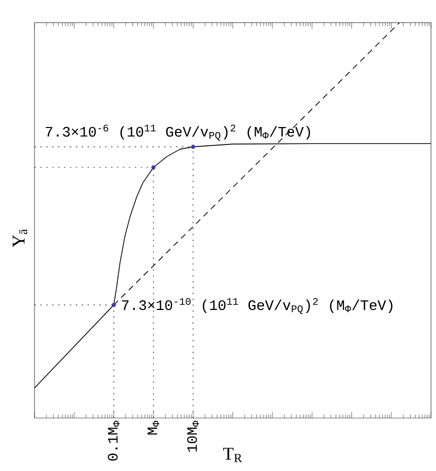  What do you see at coordinates (178, 132) in the screenshot?
I see `text: 7.3×10$^{-6}$ (10$^{11}$ GeV/v$_{PQ}$)$^{2}$ (M$_{Φ}$/TeV)` at bounding box center [178, 132].